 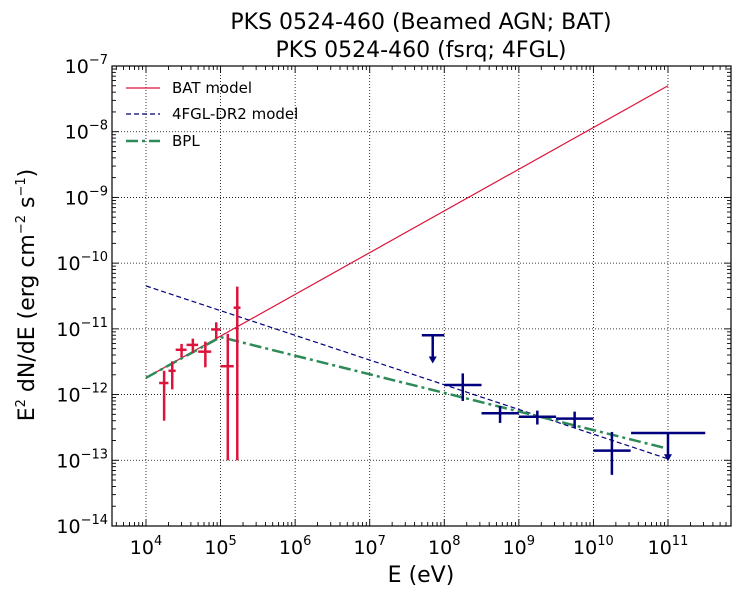 I want to click on legend-label-bat-model: BAT model, so click(x=212, y=88).